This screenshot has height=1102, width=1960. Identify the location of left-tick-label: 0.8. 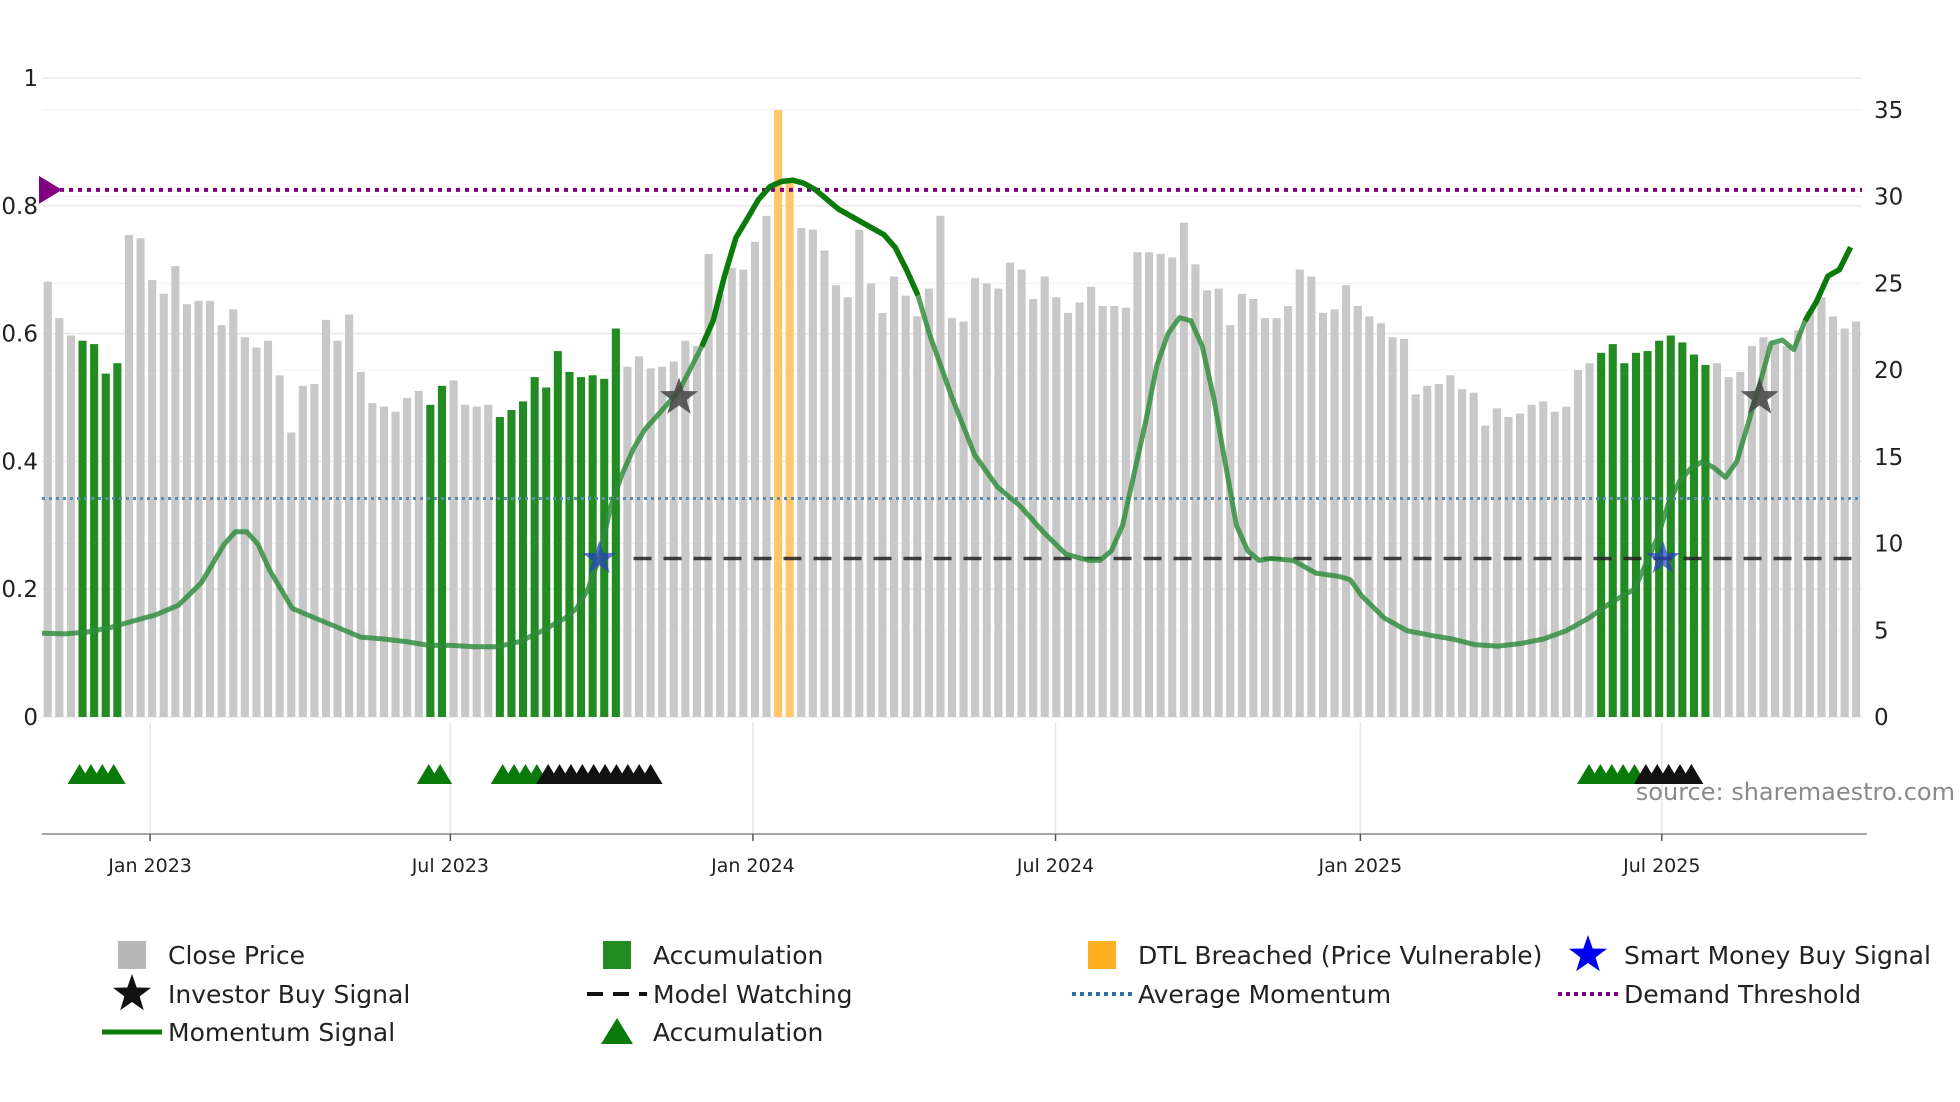
(19, 207).